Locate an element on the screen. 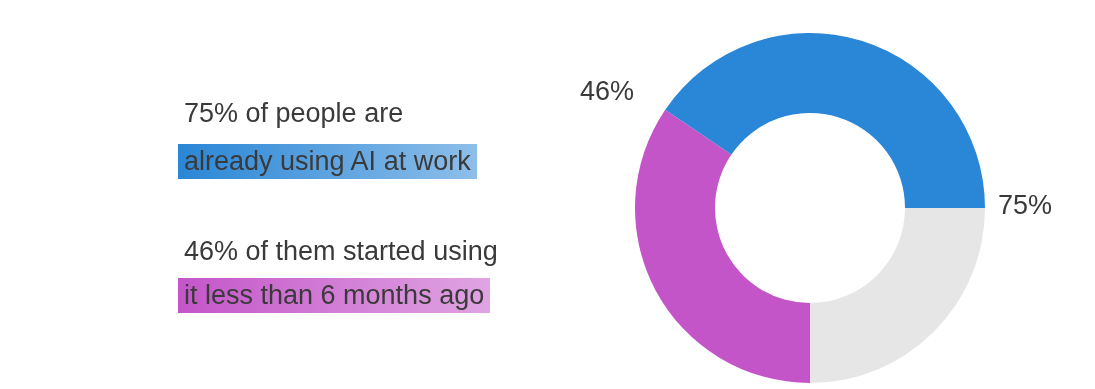  text: 46% of them started using is located at coordinates (341, 251).